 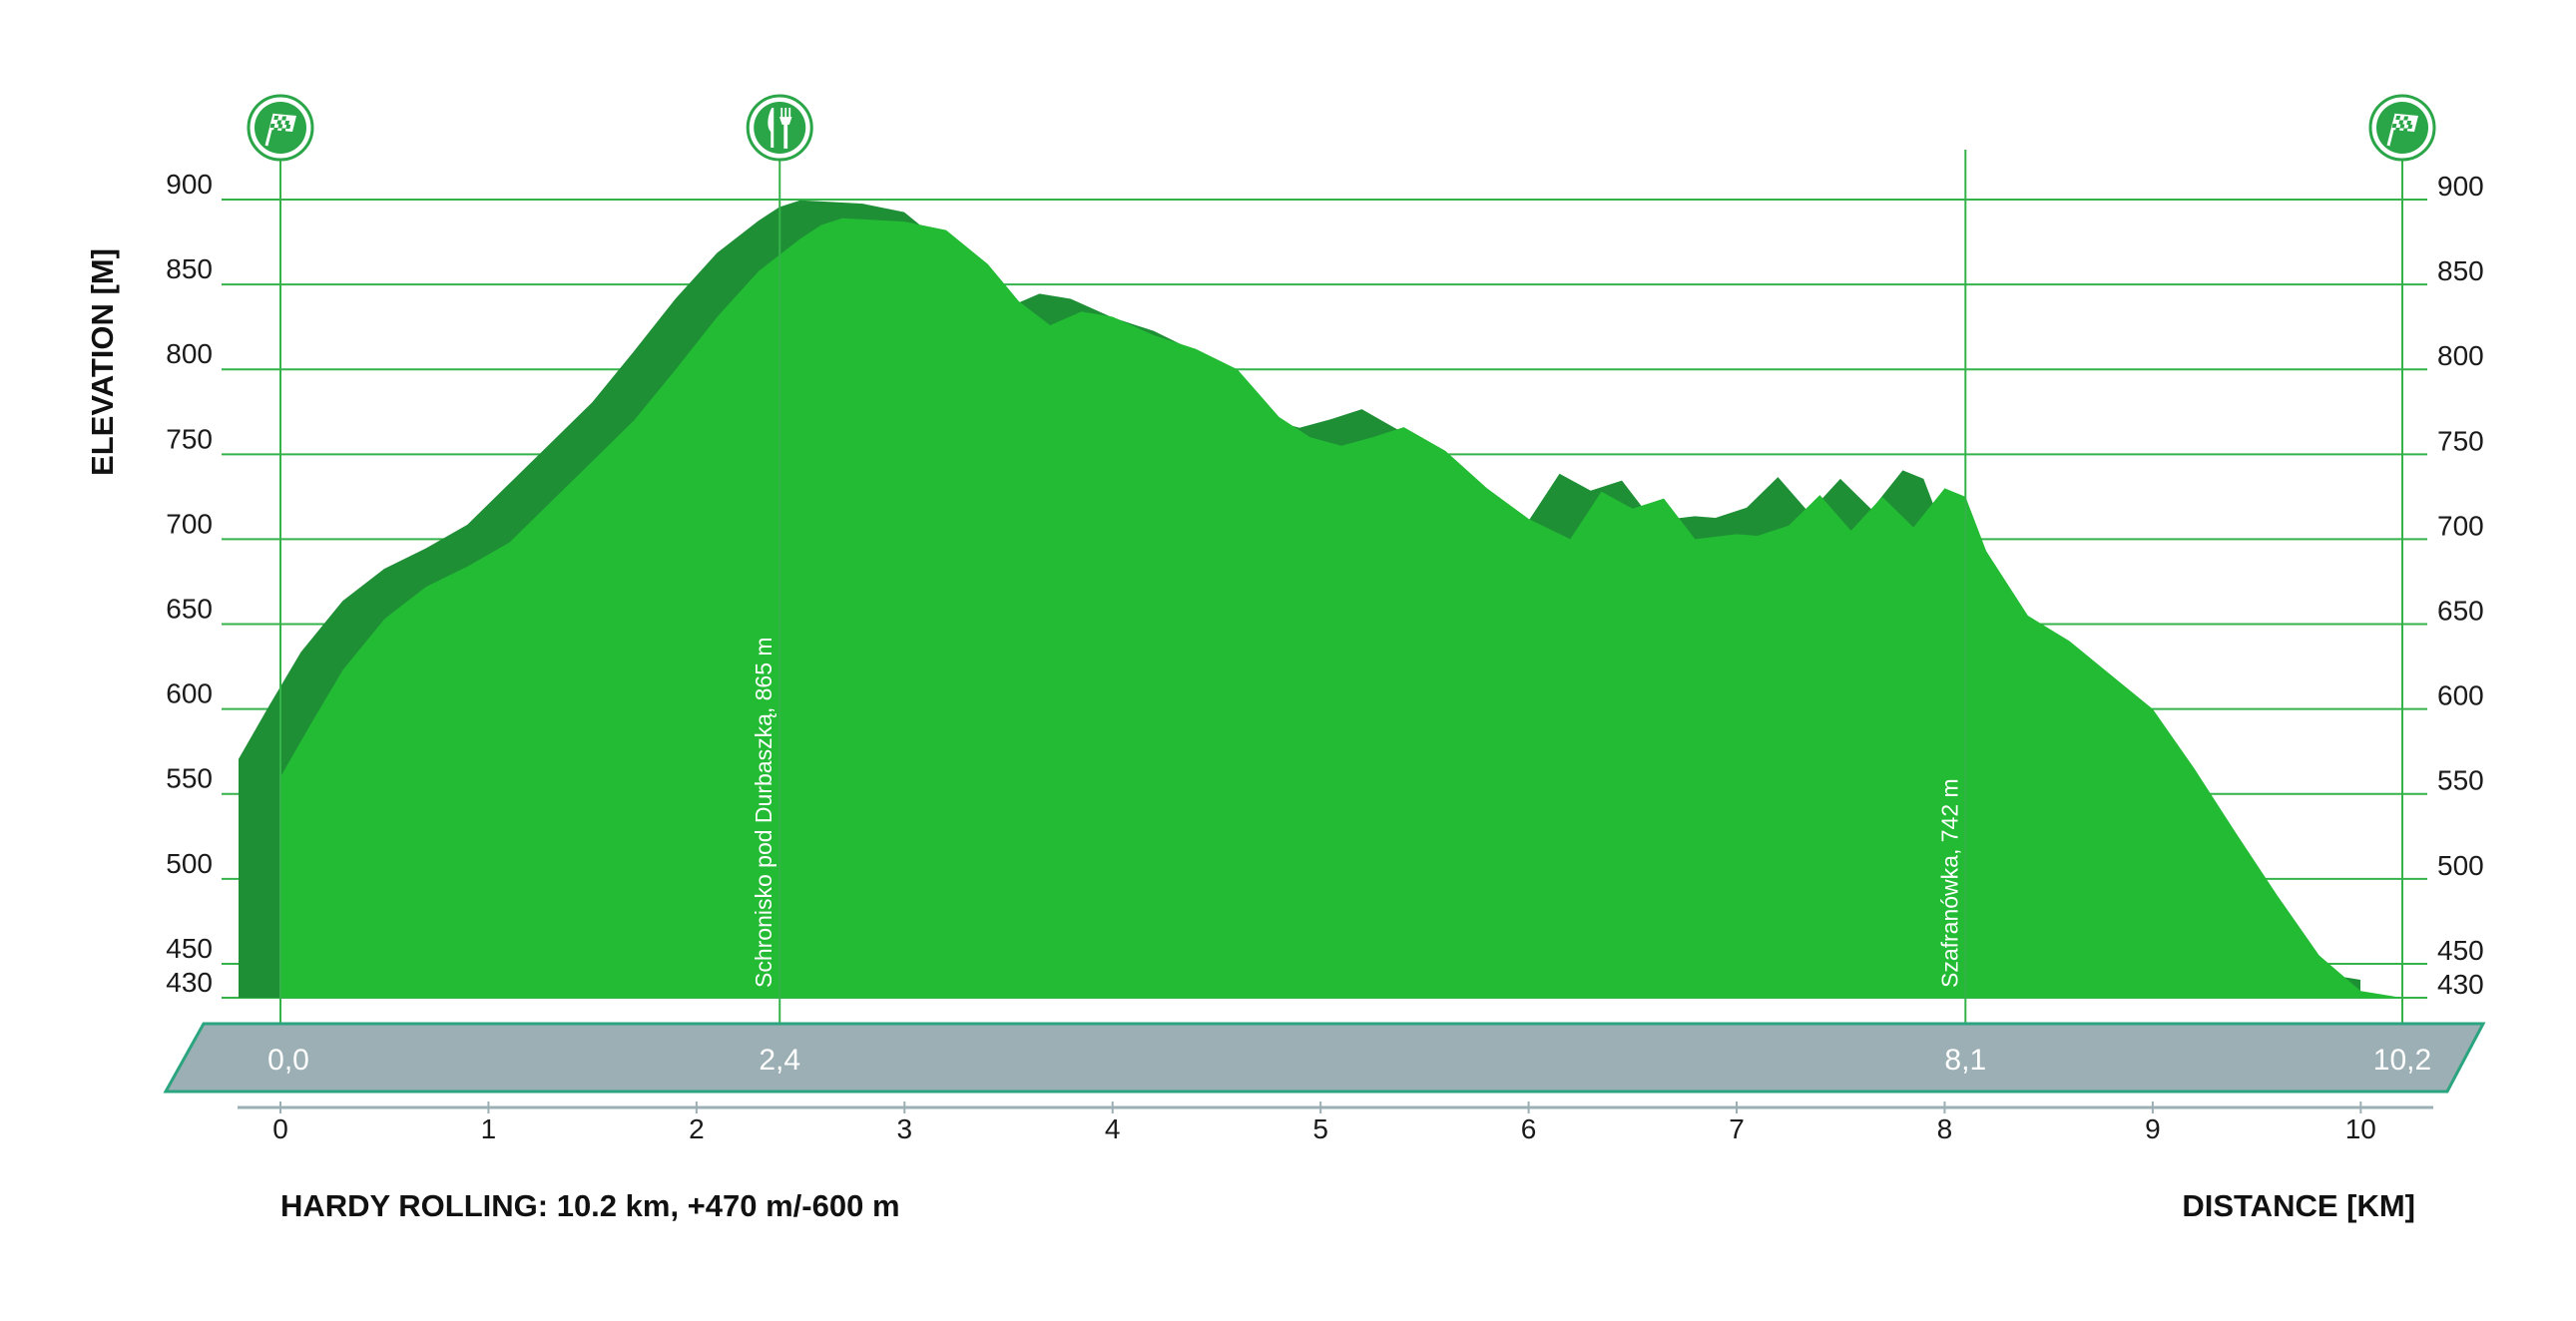 What do you see at coordinates (2461, 781) in the screenshot?
I see `y-tick-right-550: 550` at bounding box center [2461, 781].